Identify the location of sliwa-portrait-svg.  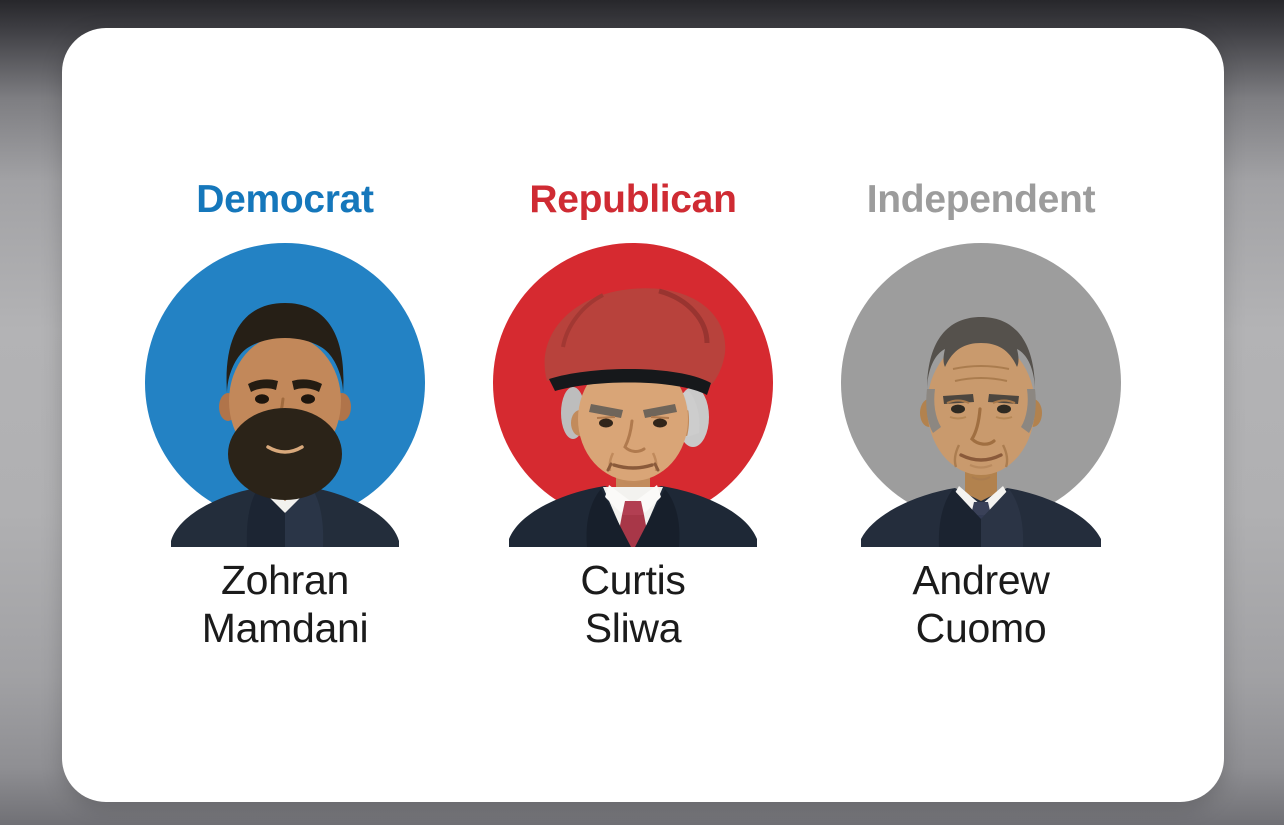
(633, 394).